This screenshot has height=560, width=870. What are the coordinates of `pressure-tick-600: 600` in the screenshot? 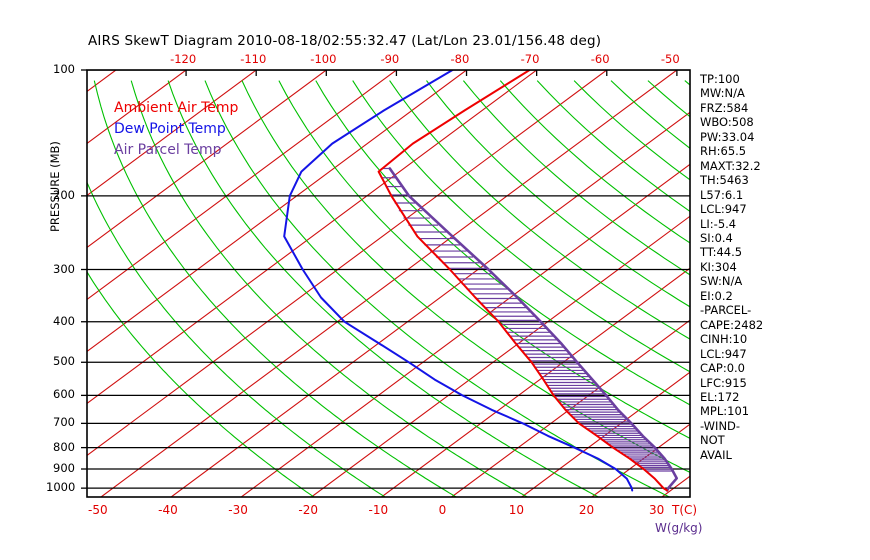 It's located at (64, 394).